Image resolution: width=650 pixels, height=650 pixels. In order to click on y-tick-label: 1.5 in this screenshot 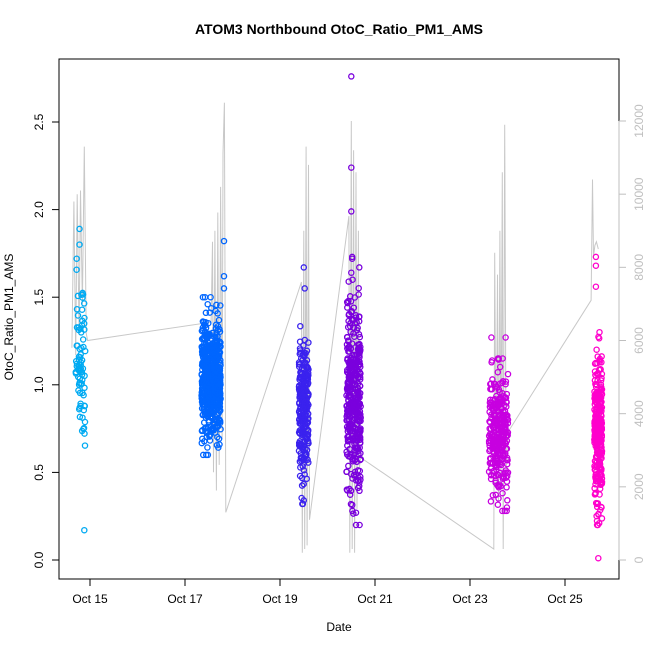, I will do `click(39, 297)`.